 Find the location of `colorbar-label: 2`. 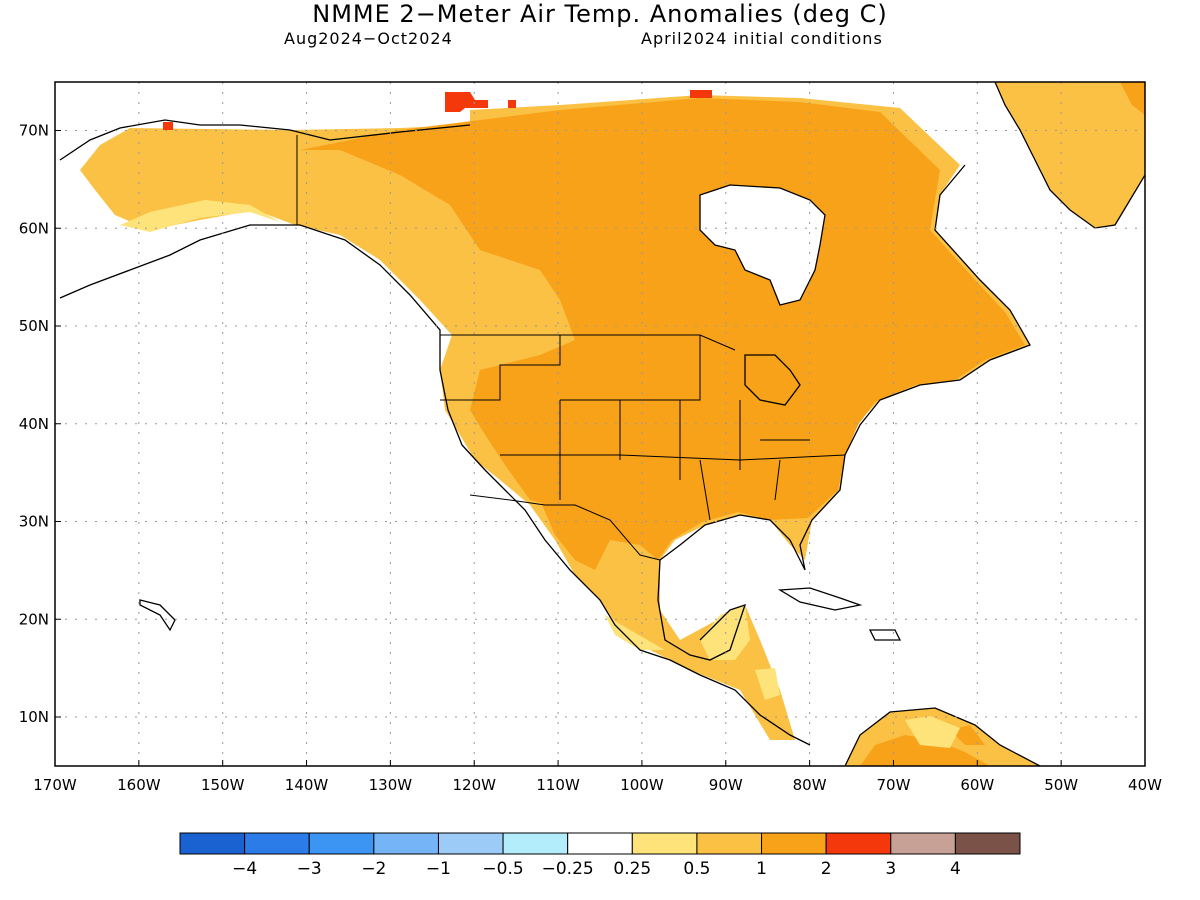

colorbar-label: 2 is located at coordinates (826, 869).